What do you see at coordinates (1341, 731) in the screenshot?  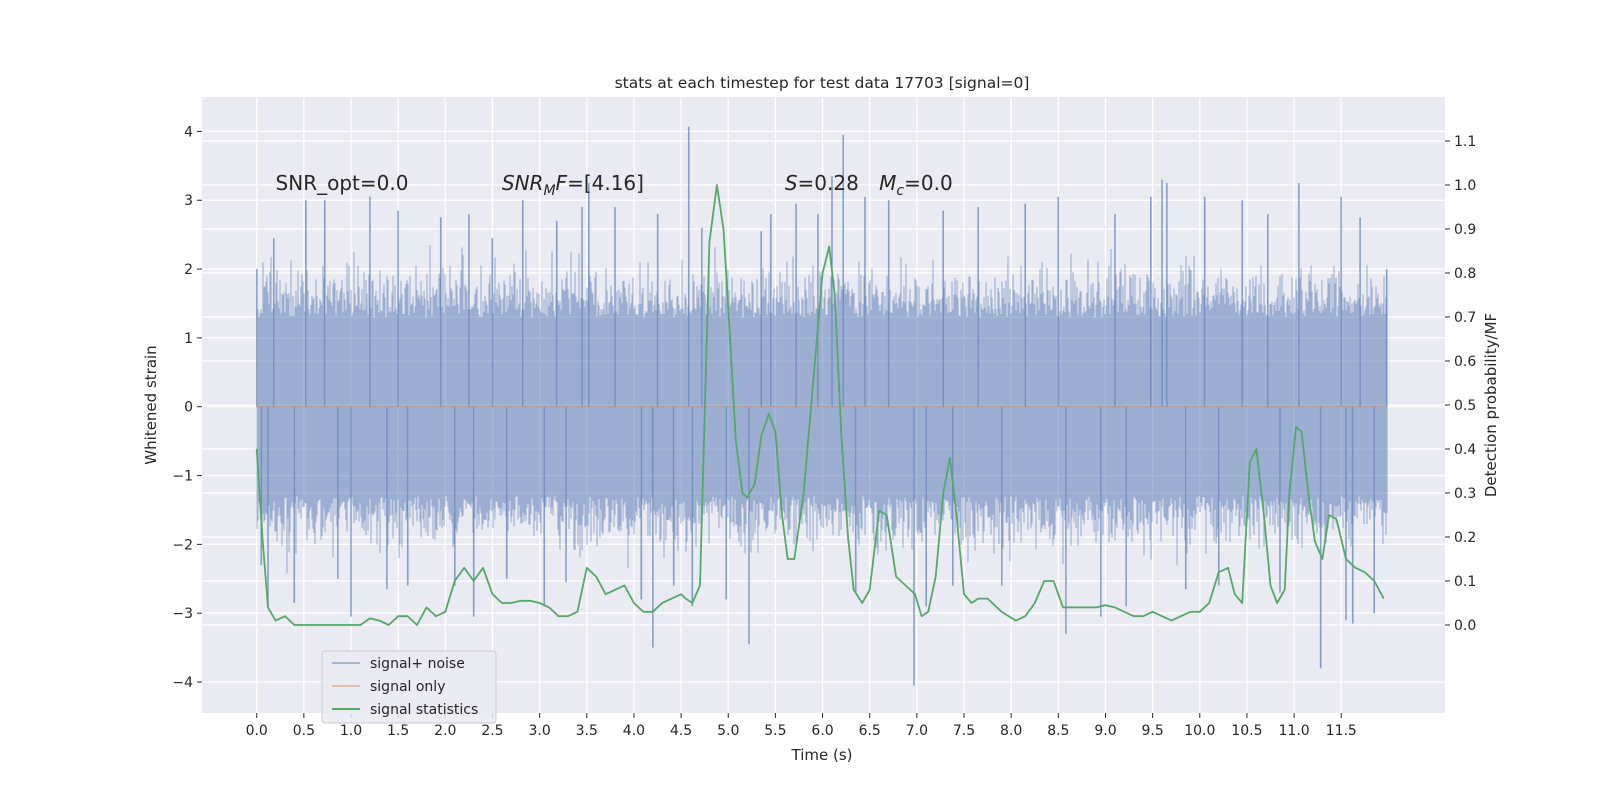 I see `x-tick-label: 11.5` at bounding box center [1341, 731].